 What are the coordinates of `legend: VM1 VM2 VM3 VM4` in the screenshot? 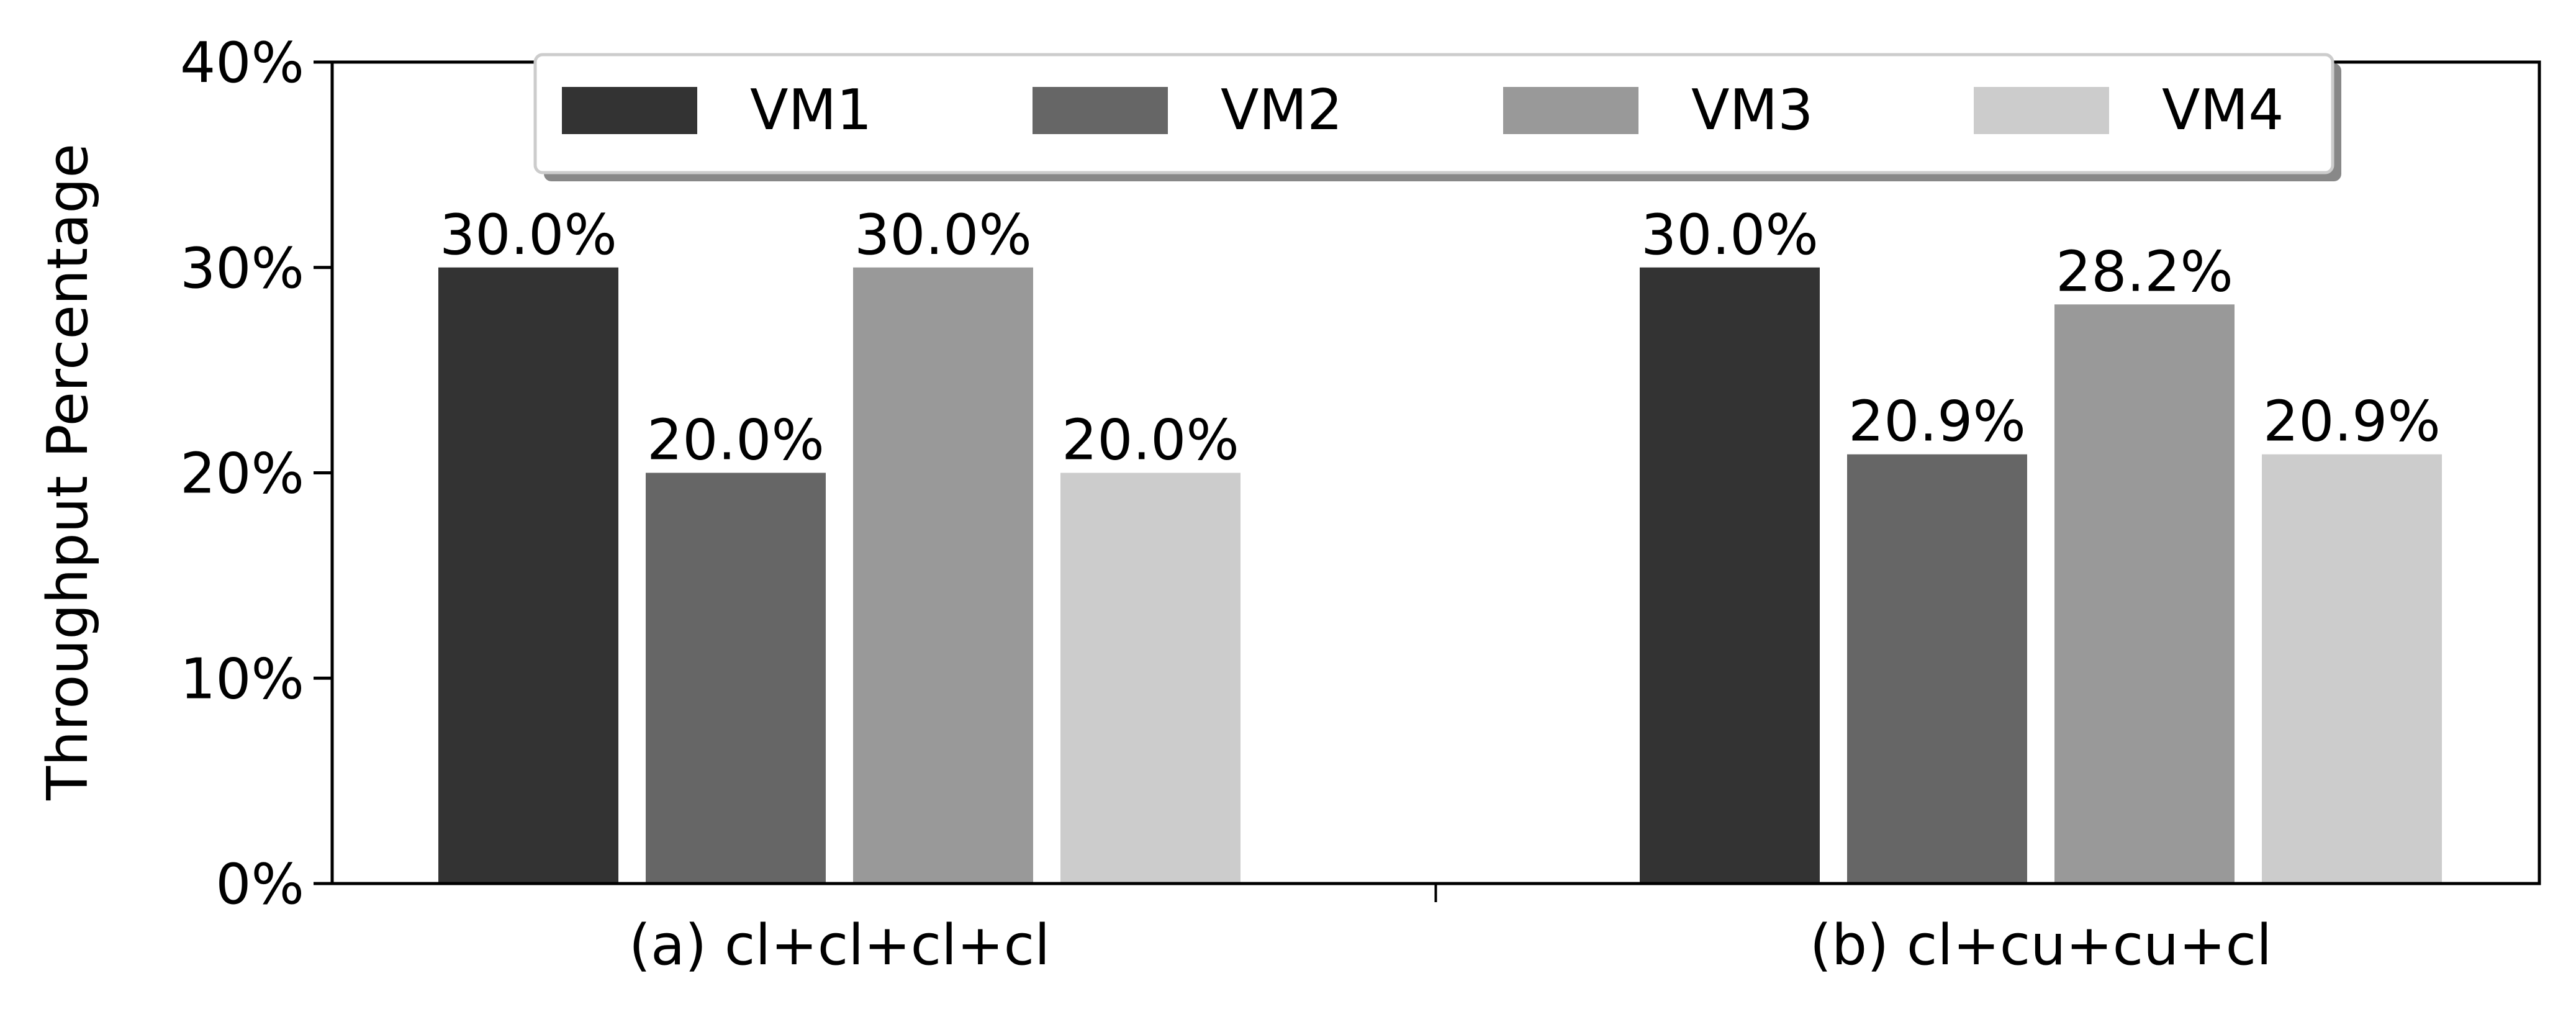 It's located at (1437, 117).